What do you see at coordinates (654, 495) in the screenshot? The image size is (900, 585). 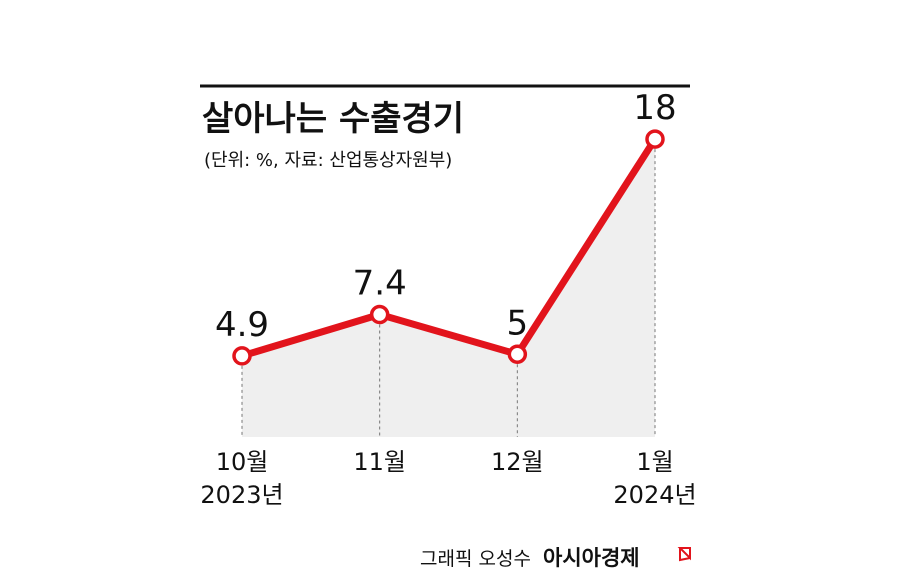 I see `x-tick-year-label: 2024년` at bounding box center [654, 495].